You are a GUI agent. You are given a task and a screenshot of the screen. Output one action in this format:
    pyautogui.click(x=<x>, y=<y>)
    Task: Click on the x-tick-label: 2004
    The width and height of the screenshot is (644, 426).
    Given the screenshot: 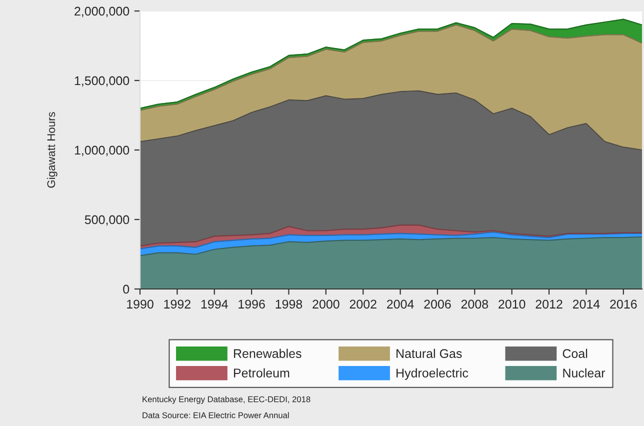 What is the action you would take?
    pyautogui.click(x=400, y=304)
    